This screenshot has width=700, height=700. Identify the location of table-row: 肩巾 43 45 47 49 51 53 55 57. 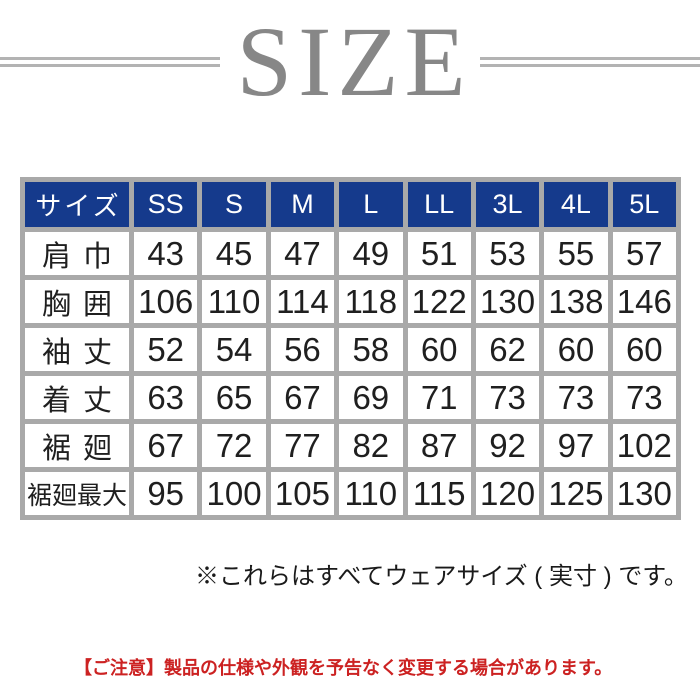
(350, 253).